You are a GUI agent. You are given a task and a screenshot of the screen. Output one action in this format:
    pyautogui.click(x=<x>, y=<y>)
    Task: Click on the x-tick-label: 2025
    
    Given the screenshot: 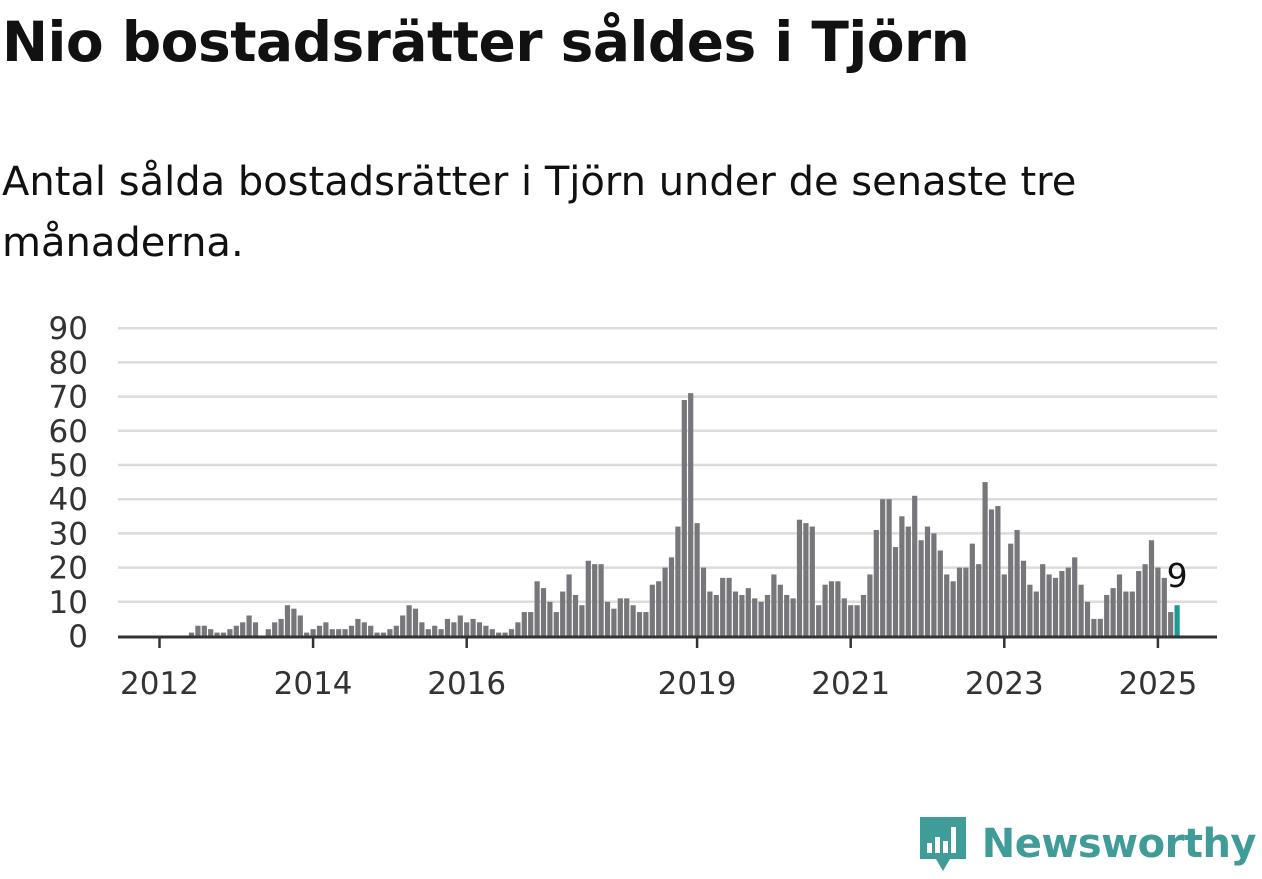 What is the action you would take?
    pyautogui.click(x=1157, y=684)
    